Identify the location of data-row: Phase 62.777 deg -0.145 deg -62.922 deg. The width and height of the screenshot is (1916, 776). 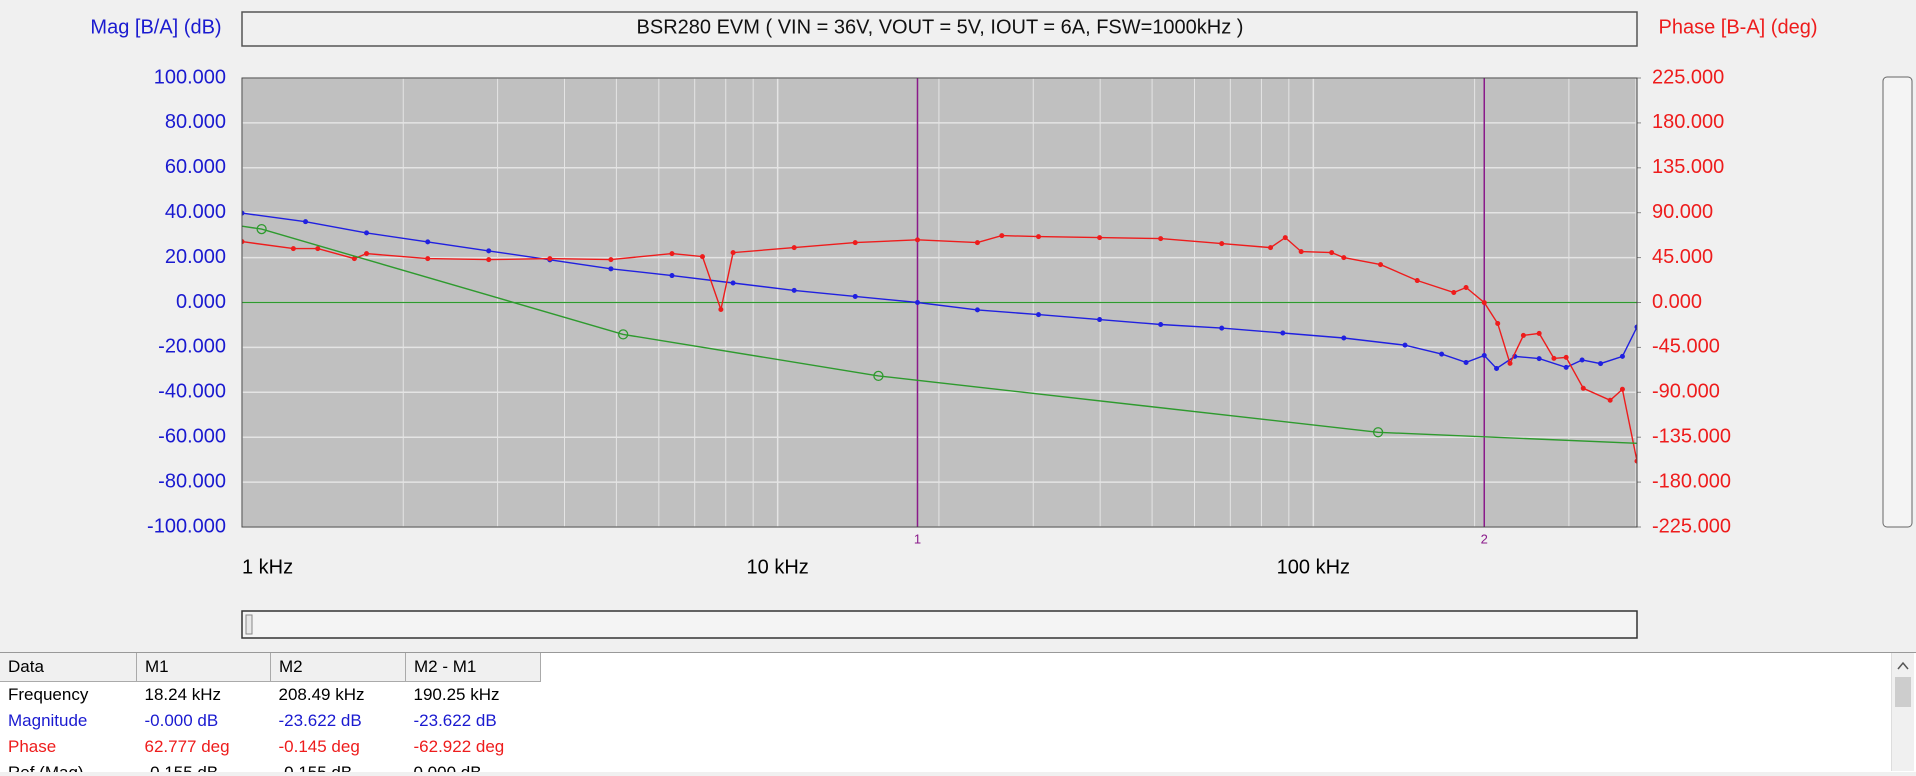
(270, 747).